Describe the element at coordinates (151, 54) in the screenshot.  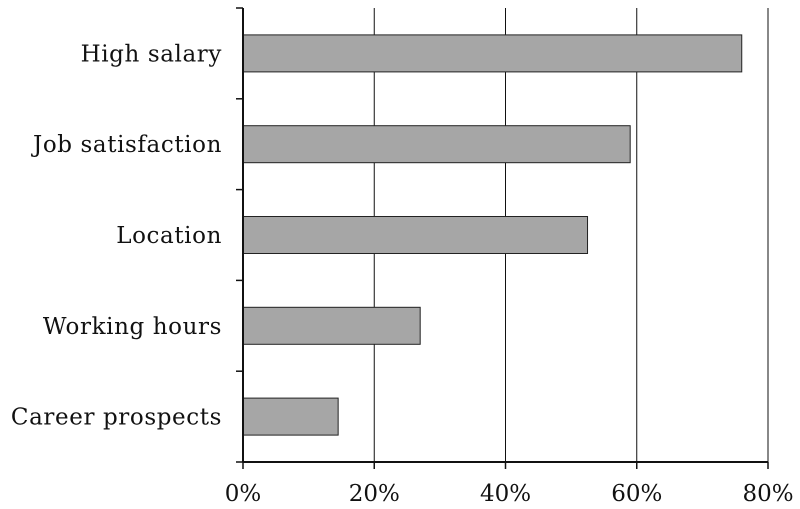
I see `category-label-high-salary: High salary` at that location.